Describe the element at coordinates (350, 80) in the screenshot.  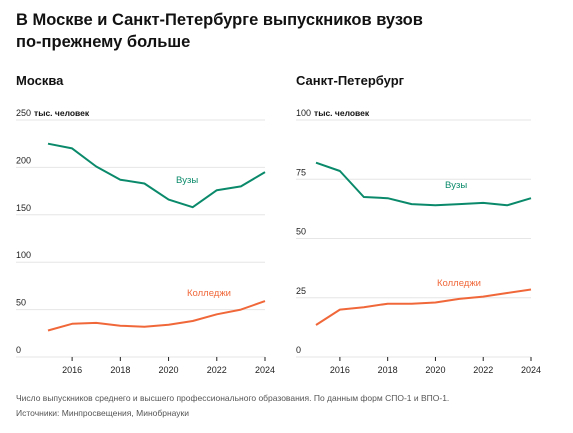
I see `panel-title-spb: Санкт-Петербург` at that location.